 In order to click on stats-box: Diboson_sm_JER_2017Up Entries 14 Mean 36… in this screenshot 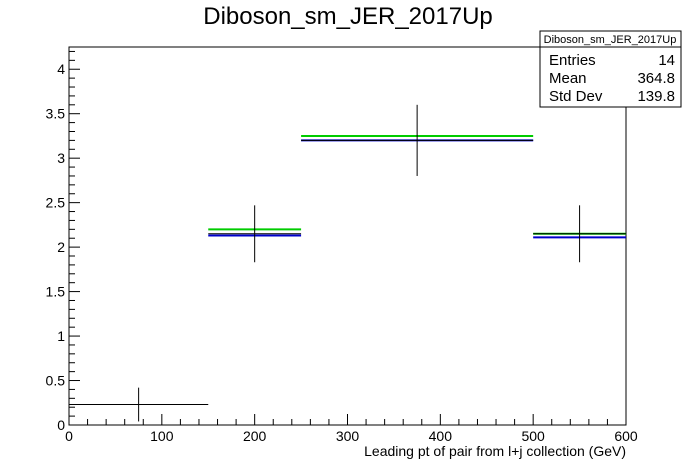, I will do `click(610, 69)`.